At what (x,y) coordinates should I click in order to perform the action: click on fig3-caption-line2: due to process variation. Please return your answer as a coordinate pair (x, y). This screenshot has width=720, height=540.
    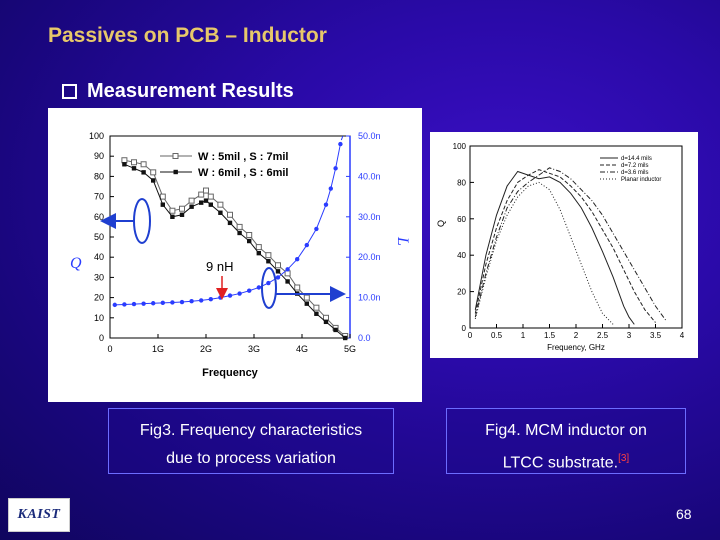
    Looking at the image, I should click on (251, 458).